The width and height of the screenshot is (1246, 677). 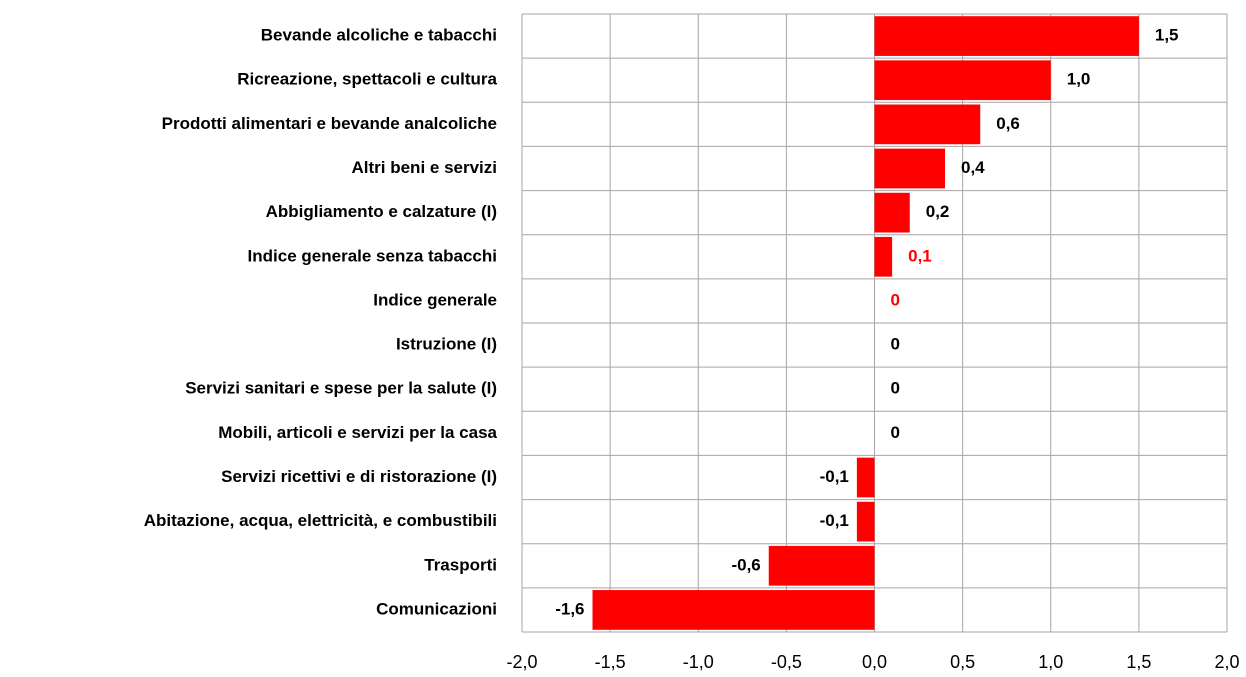 What do you see at coordinates (874, 662) in the screenshot?
I see `x-tick-label: 0,0` at bounding box center [874, 662].